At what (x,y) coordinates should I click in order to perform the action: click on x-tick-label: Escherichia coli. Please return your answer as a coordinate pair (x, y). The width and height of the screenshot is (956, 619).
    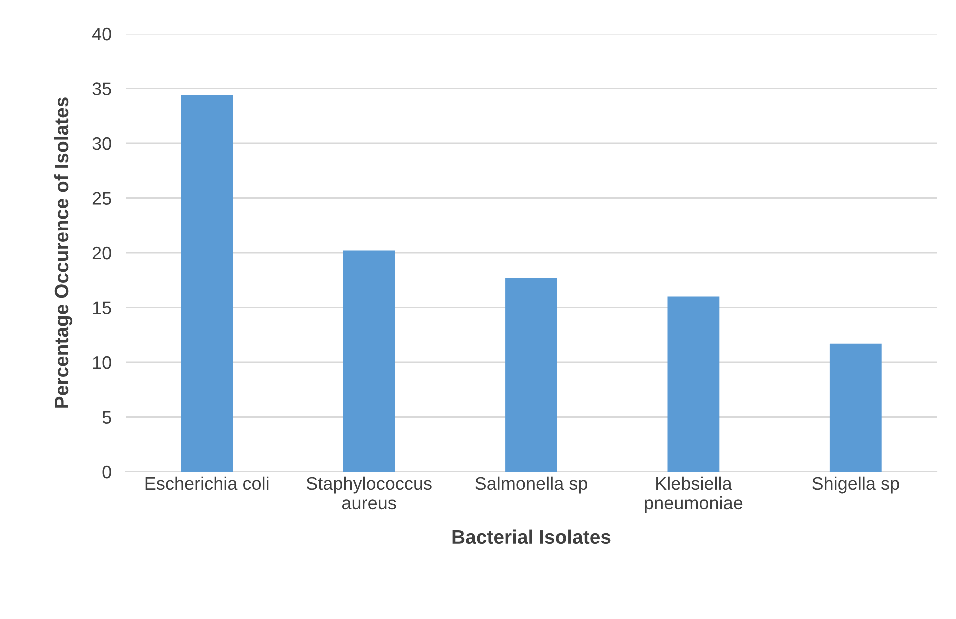
    Looking at the image, I should click on (207, 483).